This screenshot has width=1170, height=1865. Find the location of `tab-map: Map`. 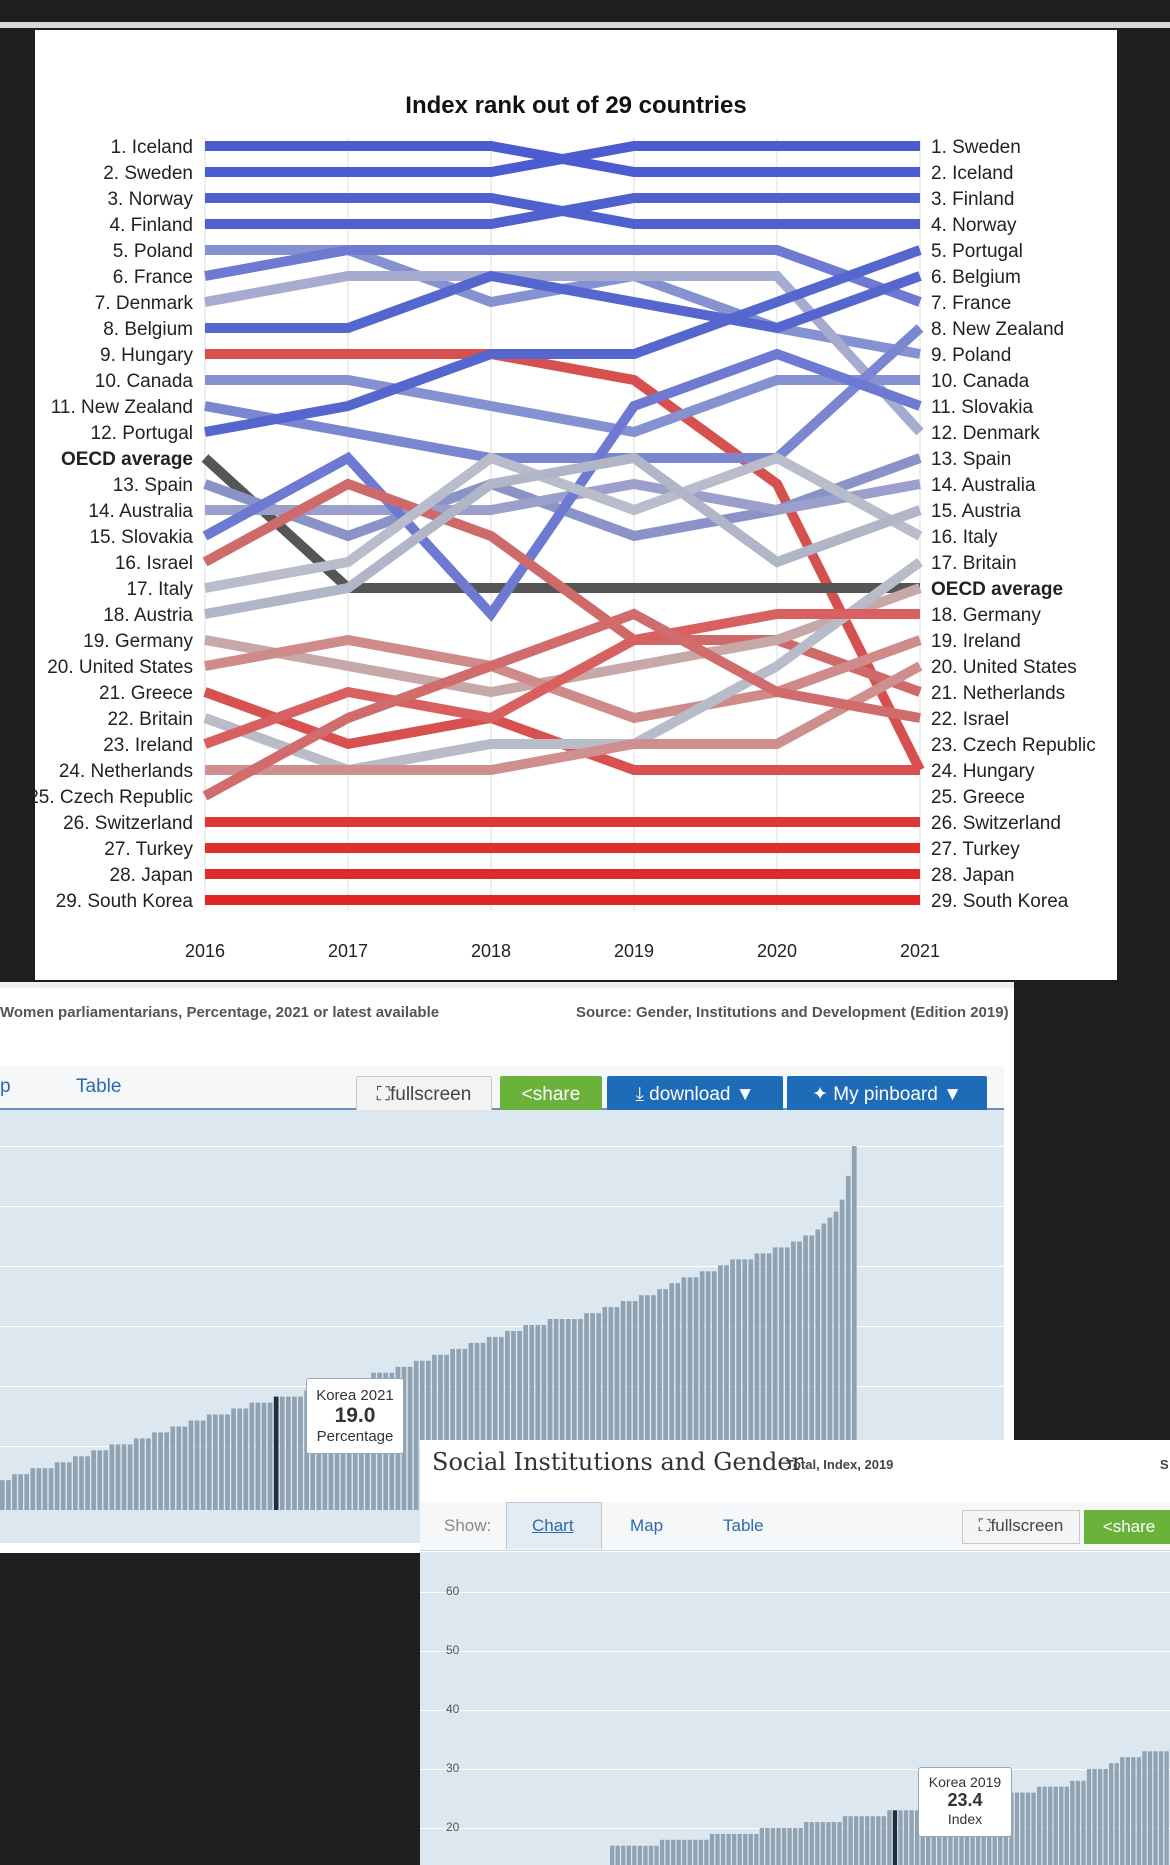

tab-map: Map is located at coordinates (647, 1525).